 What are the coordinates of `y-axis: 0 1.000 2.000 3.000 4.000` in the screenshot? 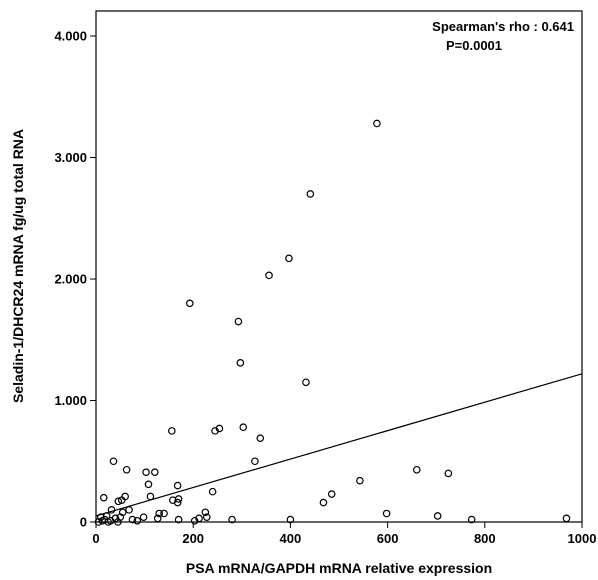 It's located at (75, 279).